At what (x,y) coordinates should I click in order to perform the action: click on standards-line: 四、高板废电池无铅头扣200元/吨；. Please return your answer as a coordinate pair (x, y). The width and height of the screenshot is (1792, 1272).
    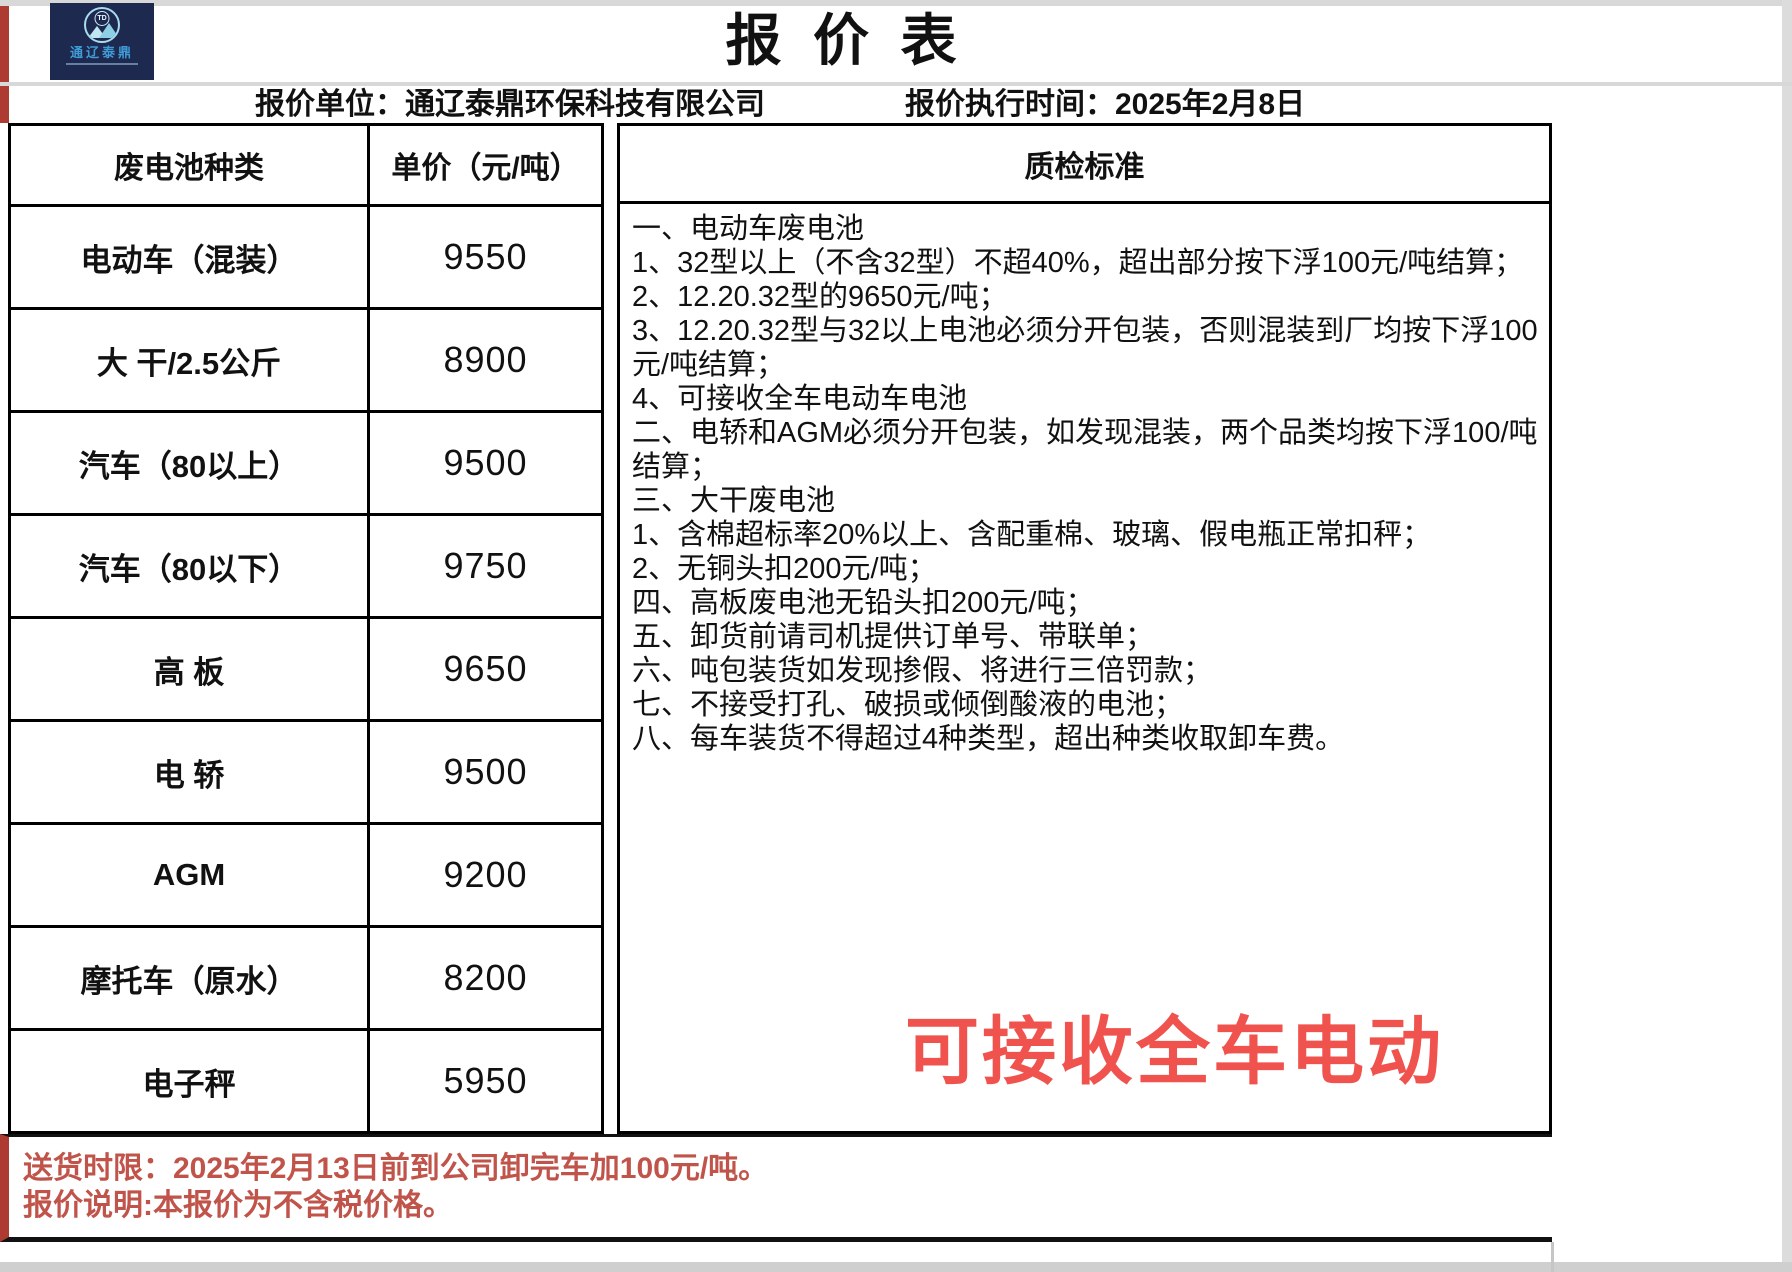
    Looking at the image, I should click on (863, 603).